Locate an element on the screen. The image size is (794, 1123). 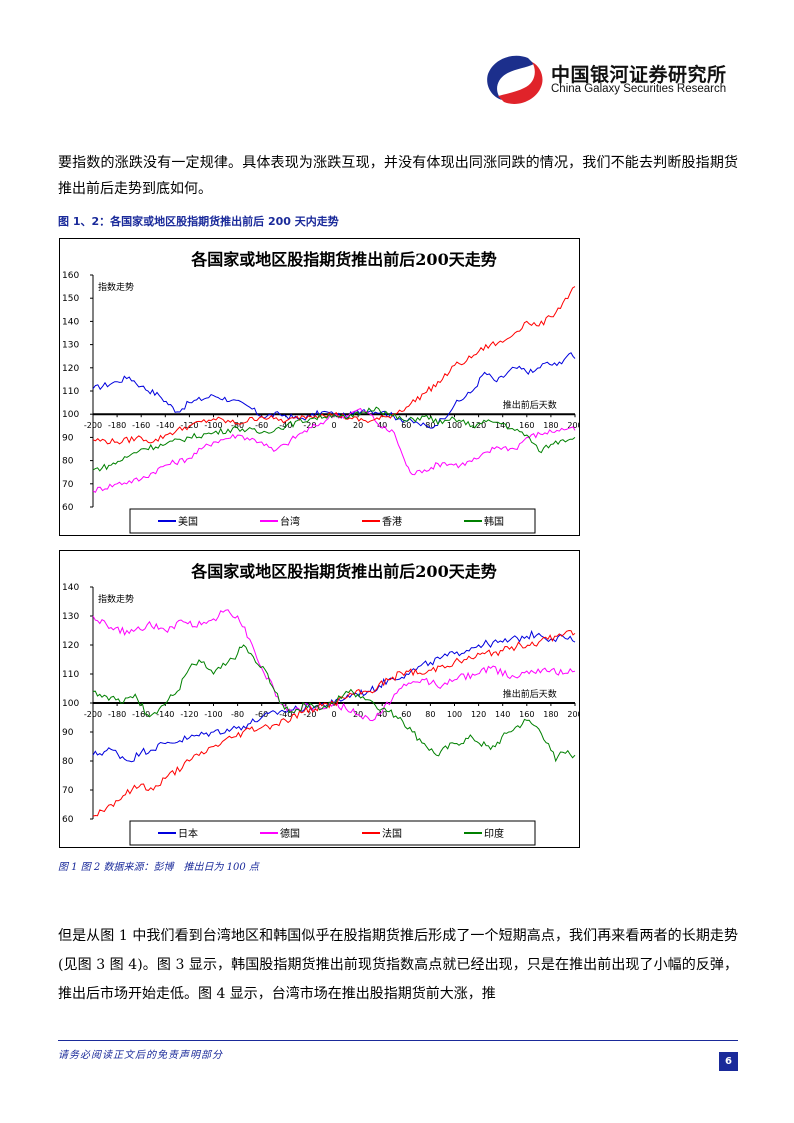
legend-box is located at coordinates (332, 521).